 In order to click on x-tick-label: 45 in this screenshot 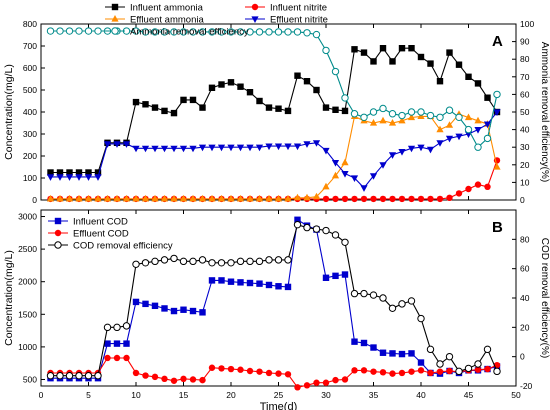, I will do `click(469, 395)`.